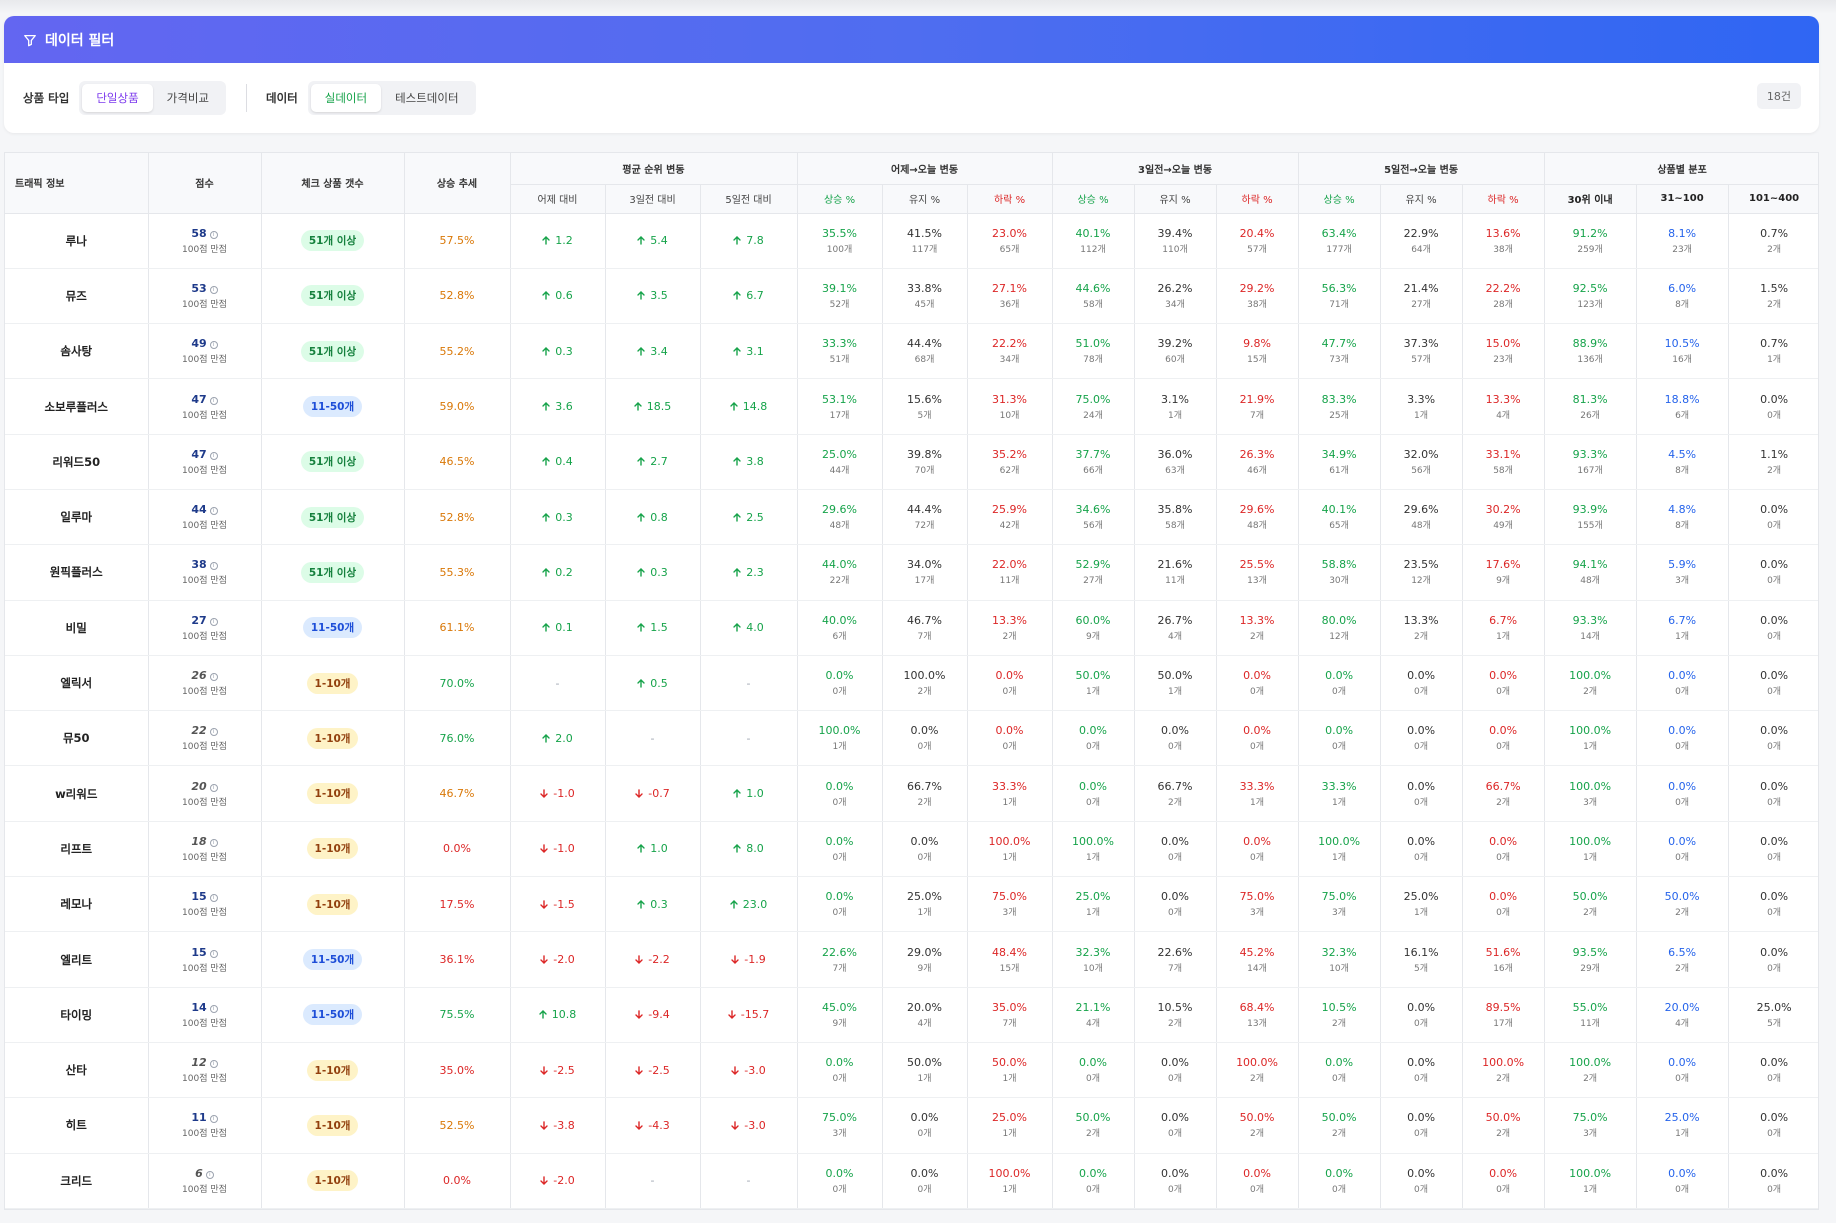 This screenshot has height=1223, width=1836. Describe the element at coordinates (1175, 676) in the screenshot. I see `change-percent: 50.0%` at that location.